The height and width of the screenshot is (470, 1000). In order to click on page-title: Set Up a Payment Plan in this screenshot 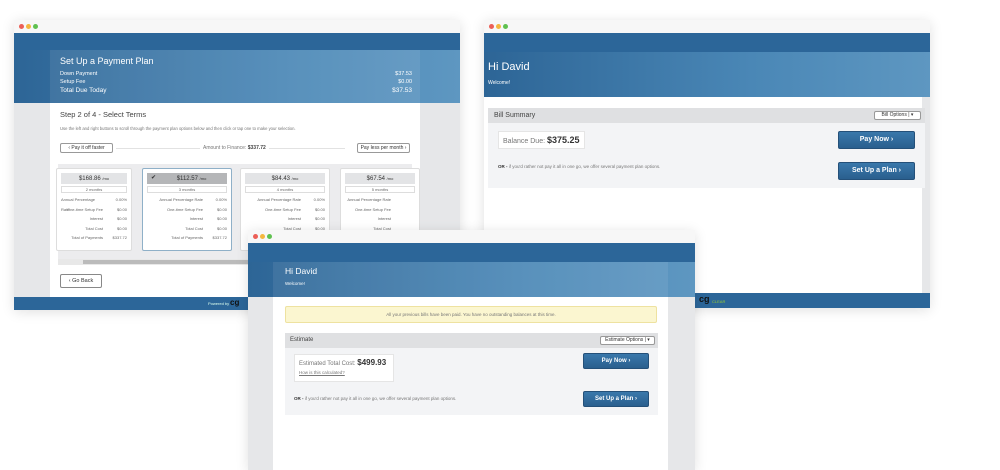, I will do `click(107, 61)`.